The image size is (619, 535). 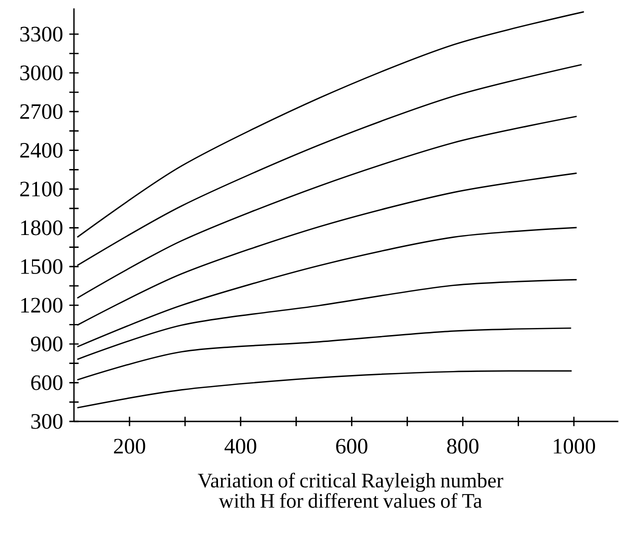 I want to click on y-tick-label: 1500, so click(x=41, y=266).